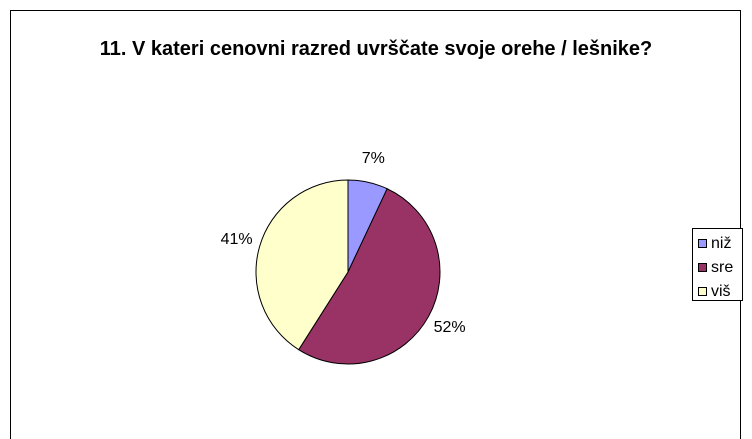 The height and width of the screenshot is (439, 752). I want to click on data-label: 41%, so click(237, 239).